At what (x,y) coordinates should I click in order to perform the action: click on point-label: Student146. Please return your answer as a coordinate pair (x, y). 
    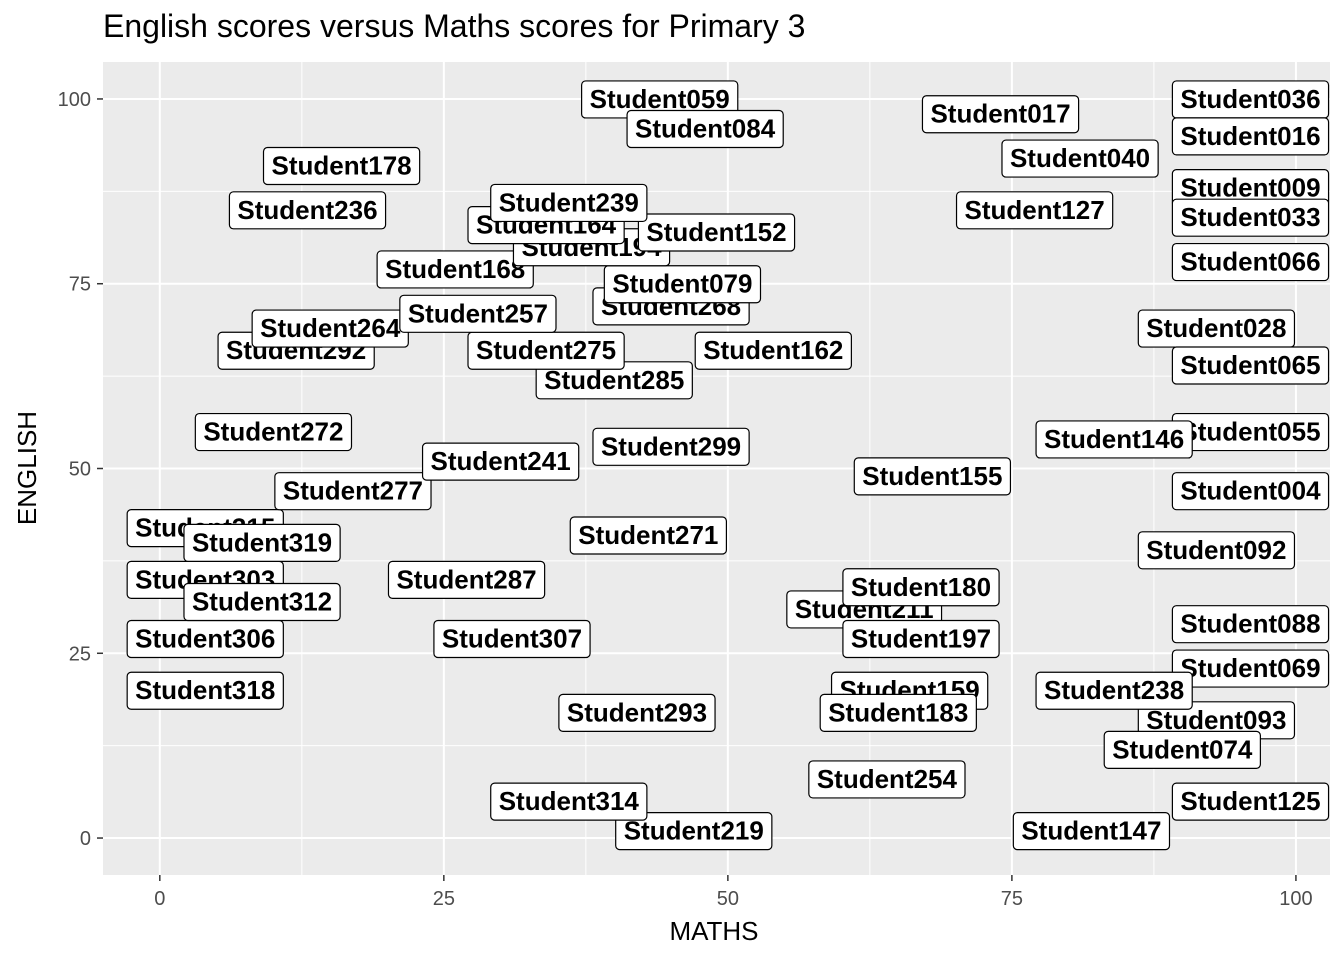
    Looking at the image, I should click on (1114, 439).